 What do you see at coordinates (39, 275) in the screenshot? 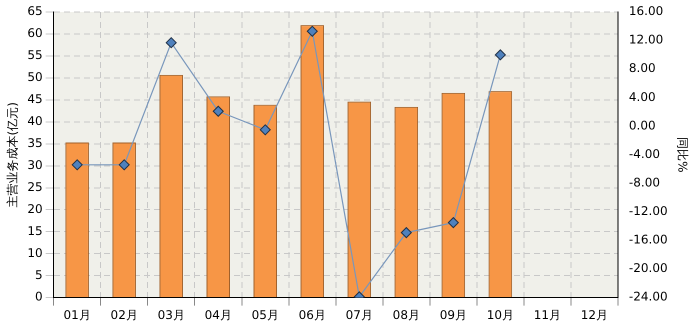
I see `y-tick-label: 5` at bounding box center [39, 275].